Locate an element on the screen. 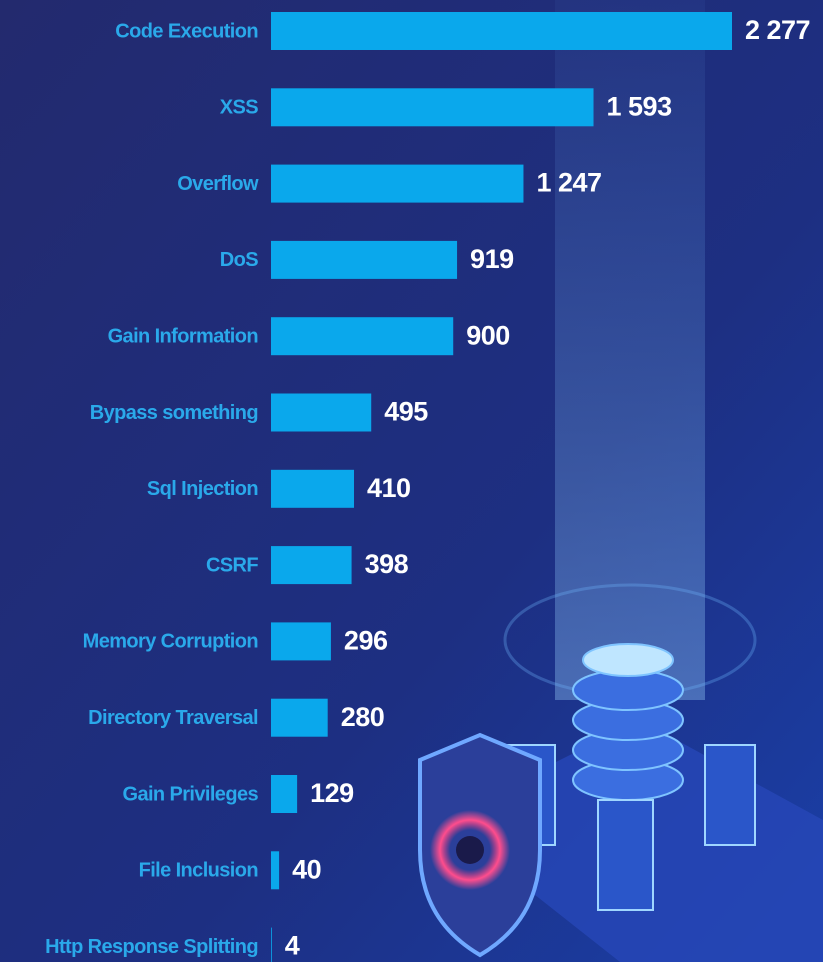 The width and height of the screenshot is (823, 962). category-label: Memory Corruption is located at coordinates (170, 642).